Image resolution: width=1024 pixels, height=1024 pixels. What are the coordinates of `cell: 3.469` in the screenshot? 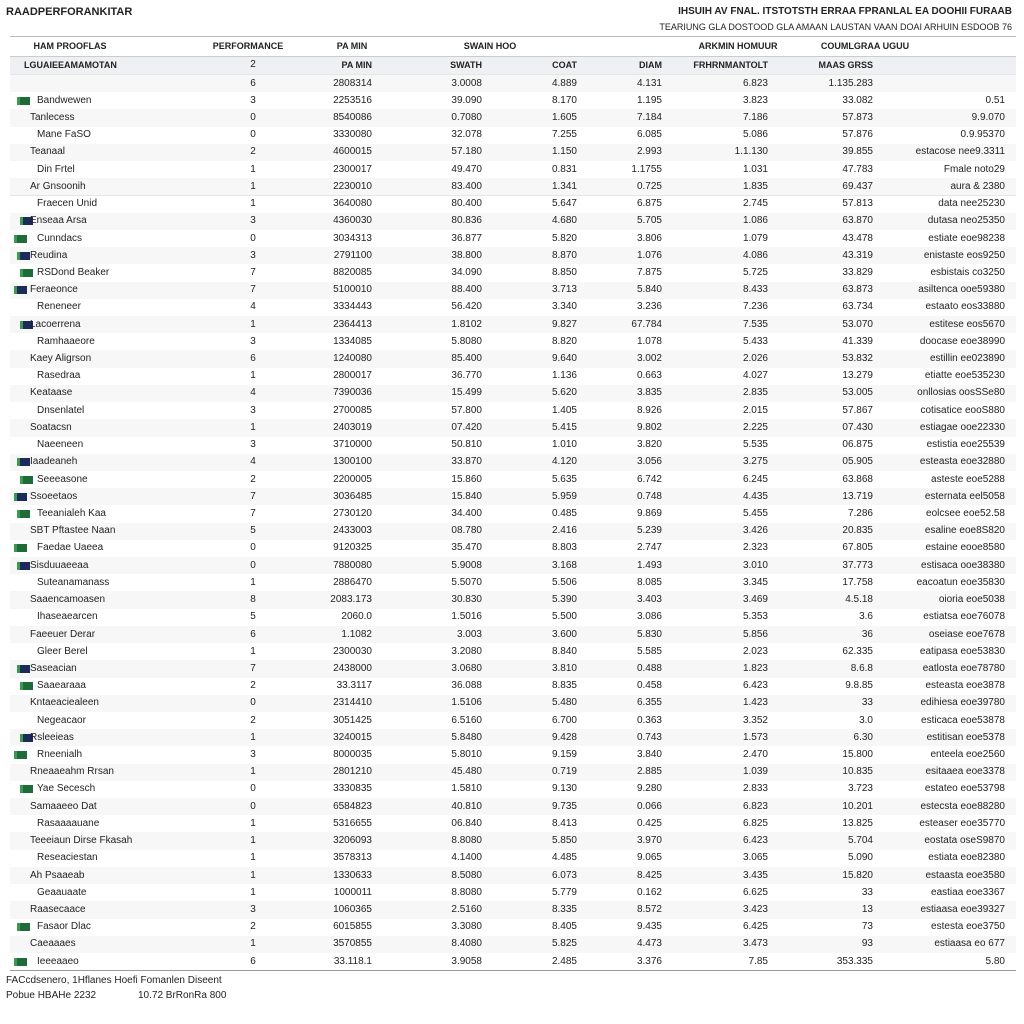 It's located at (755, 600).